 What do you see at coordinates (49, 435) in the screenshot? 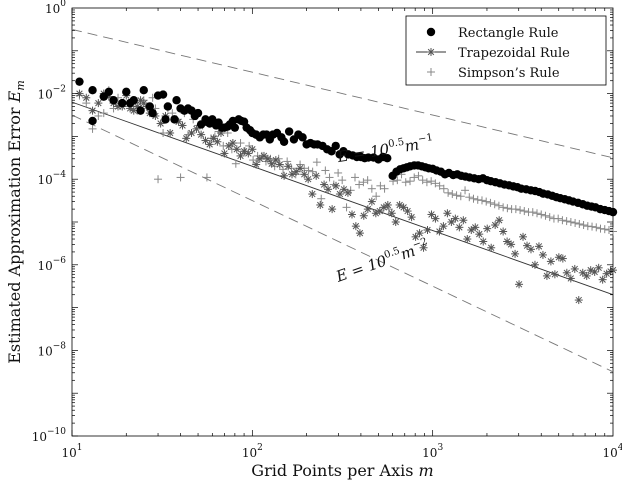
I see `y-tick-label: 10−10` at bounding box center [49, 435].